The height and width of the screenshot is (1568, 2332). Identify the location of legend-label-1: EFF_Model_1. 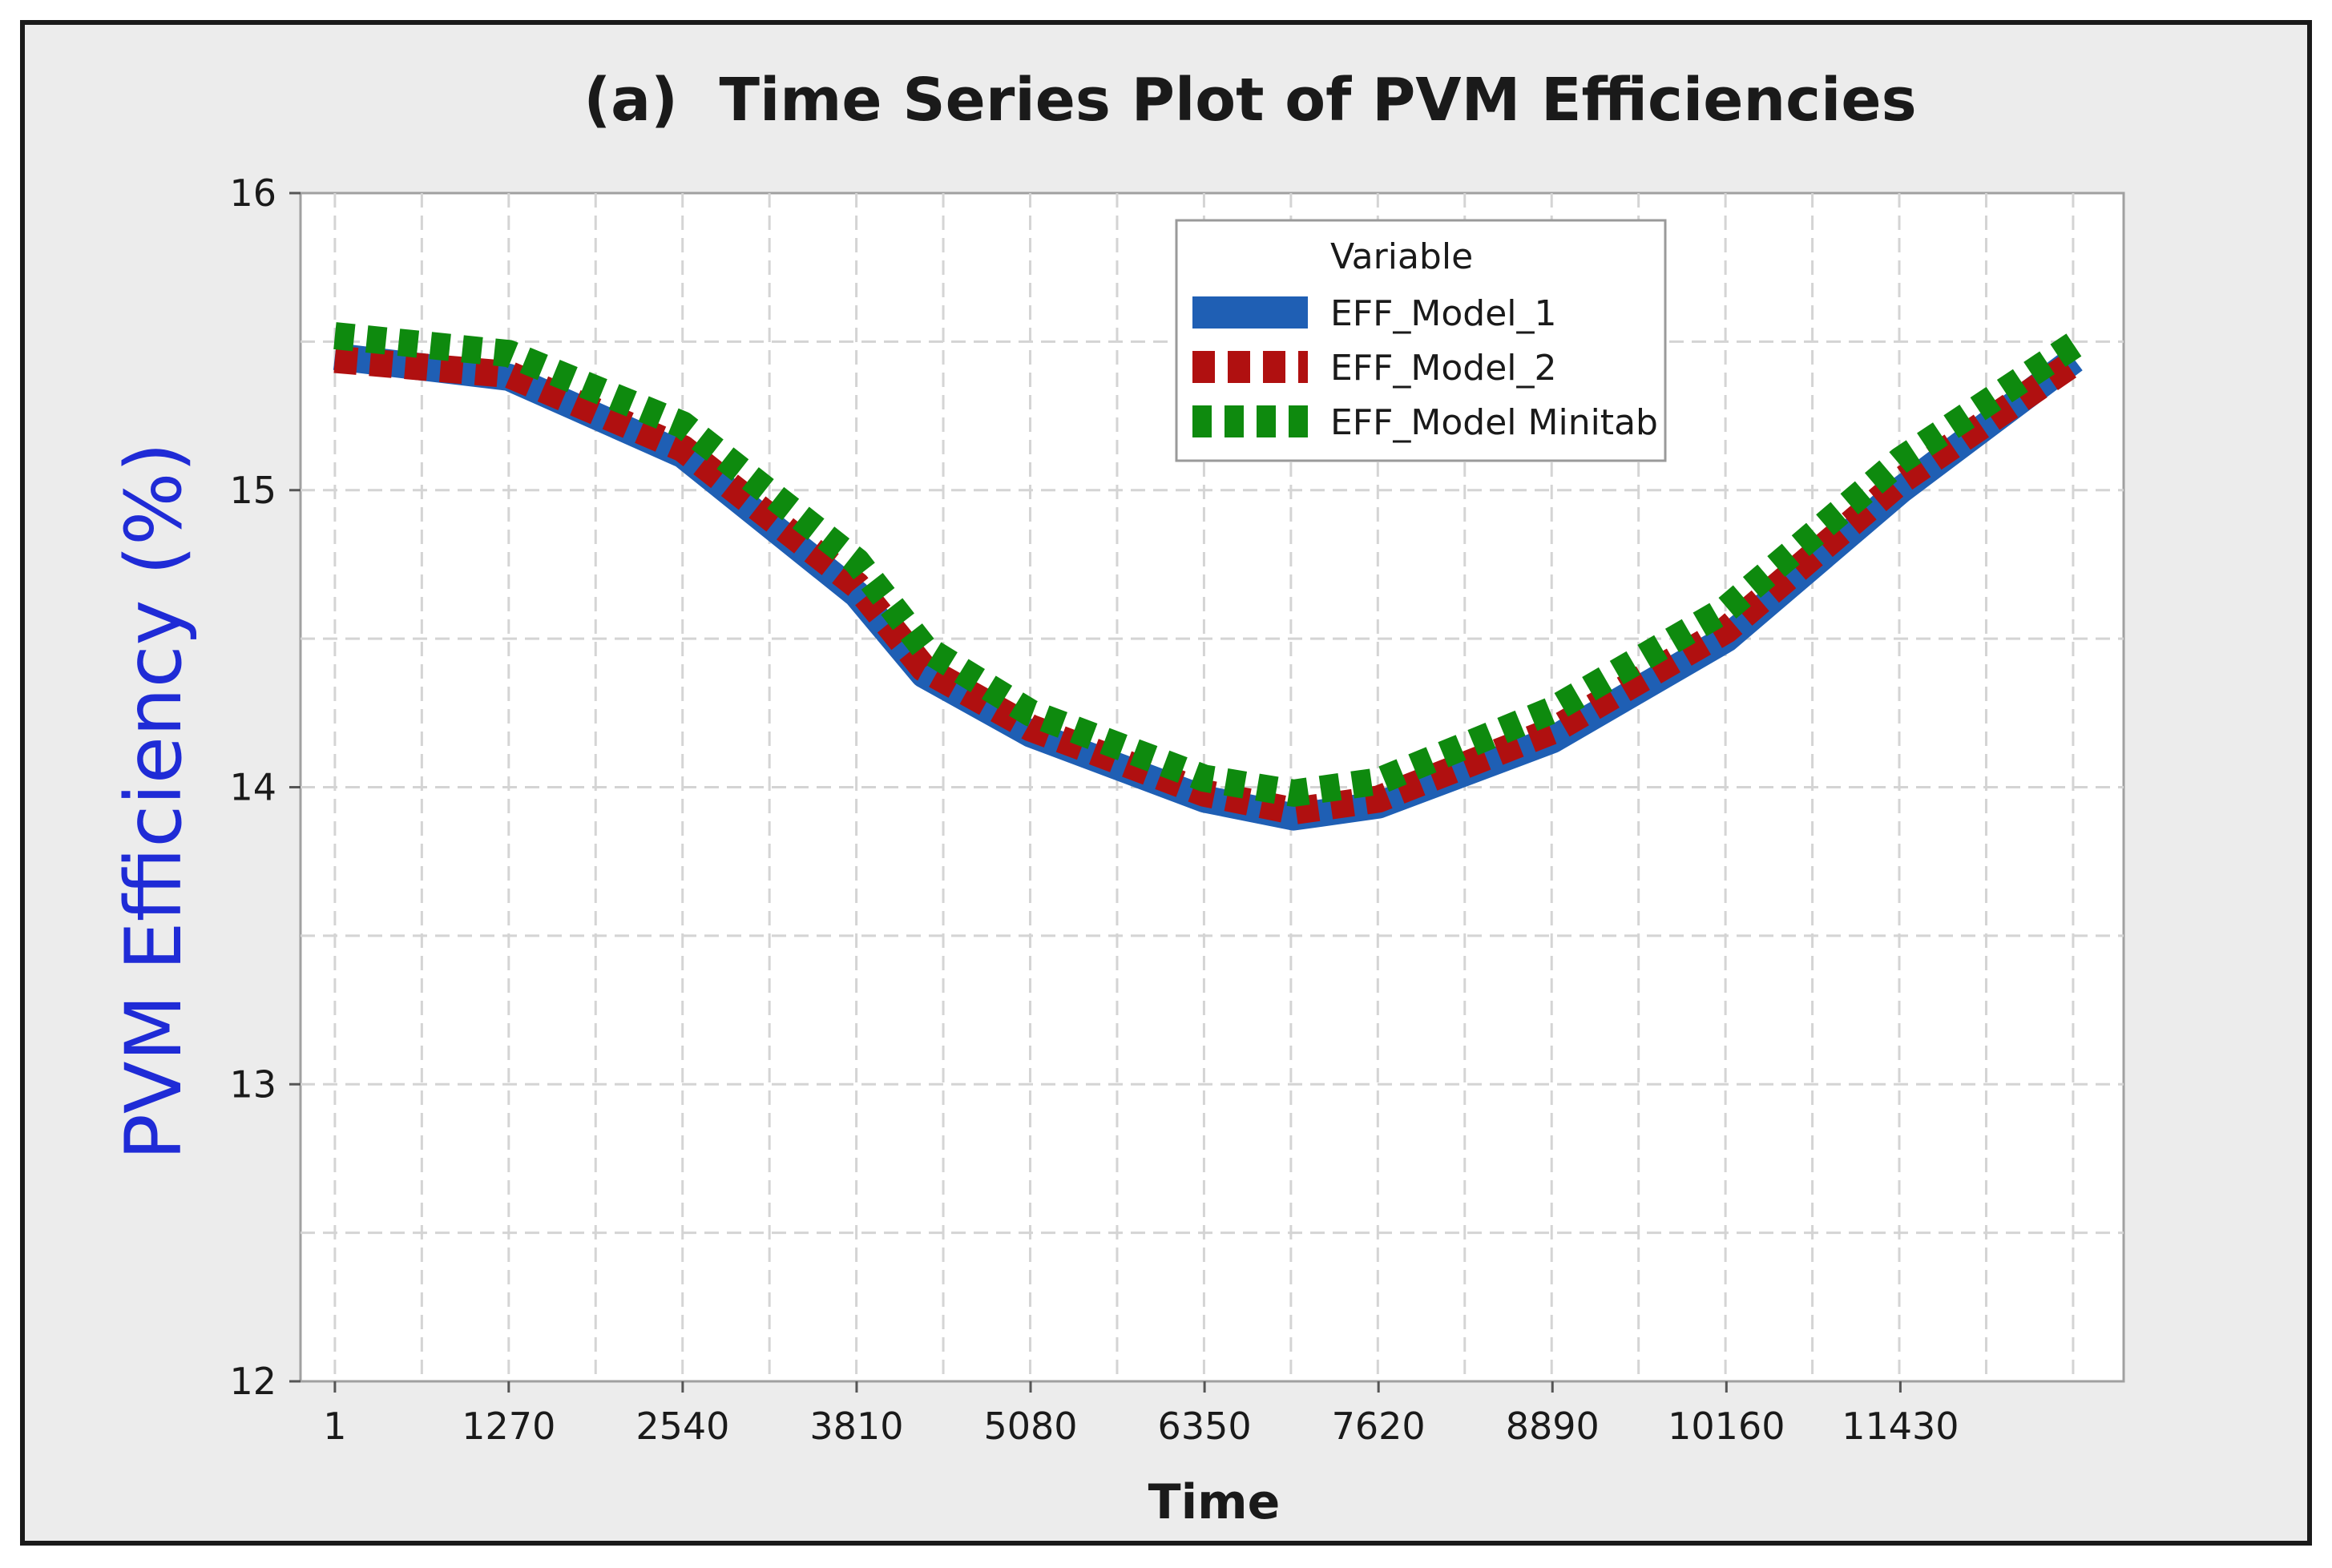
(1443, 313).